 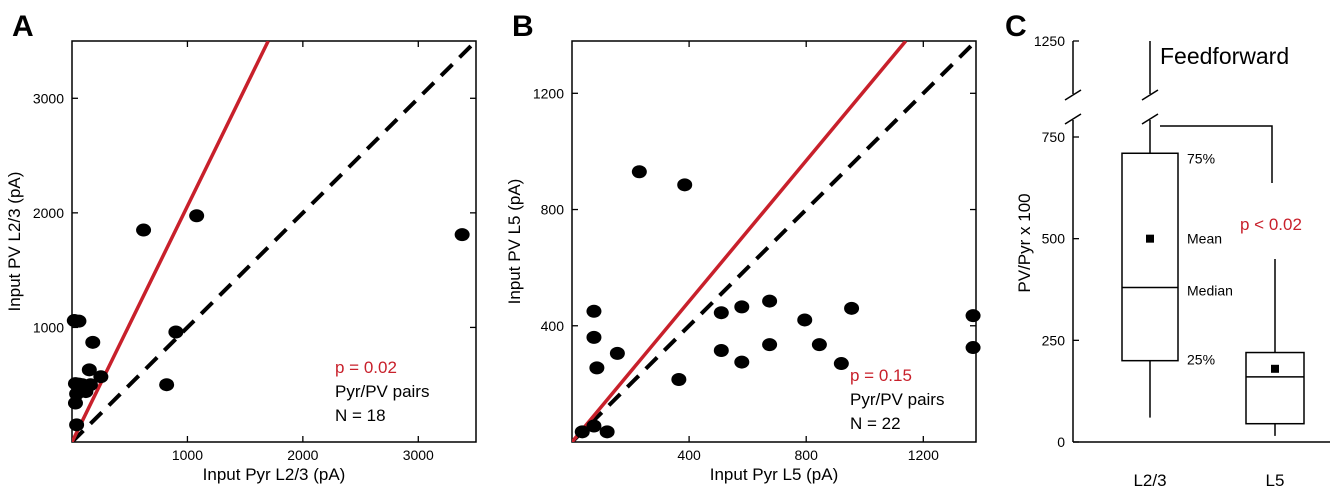 What do you see at coordinates (360, 415) in the screenshot?
I see `n-label: N = 18` at bounding box center [360, 415].